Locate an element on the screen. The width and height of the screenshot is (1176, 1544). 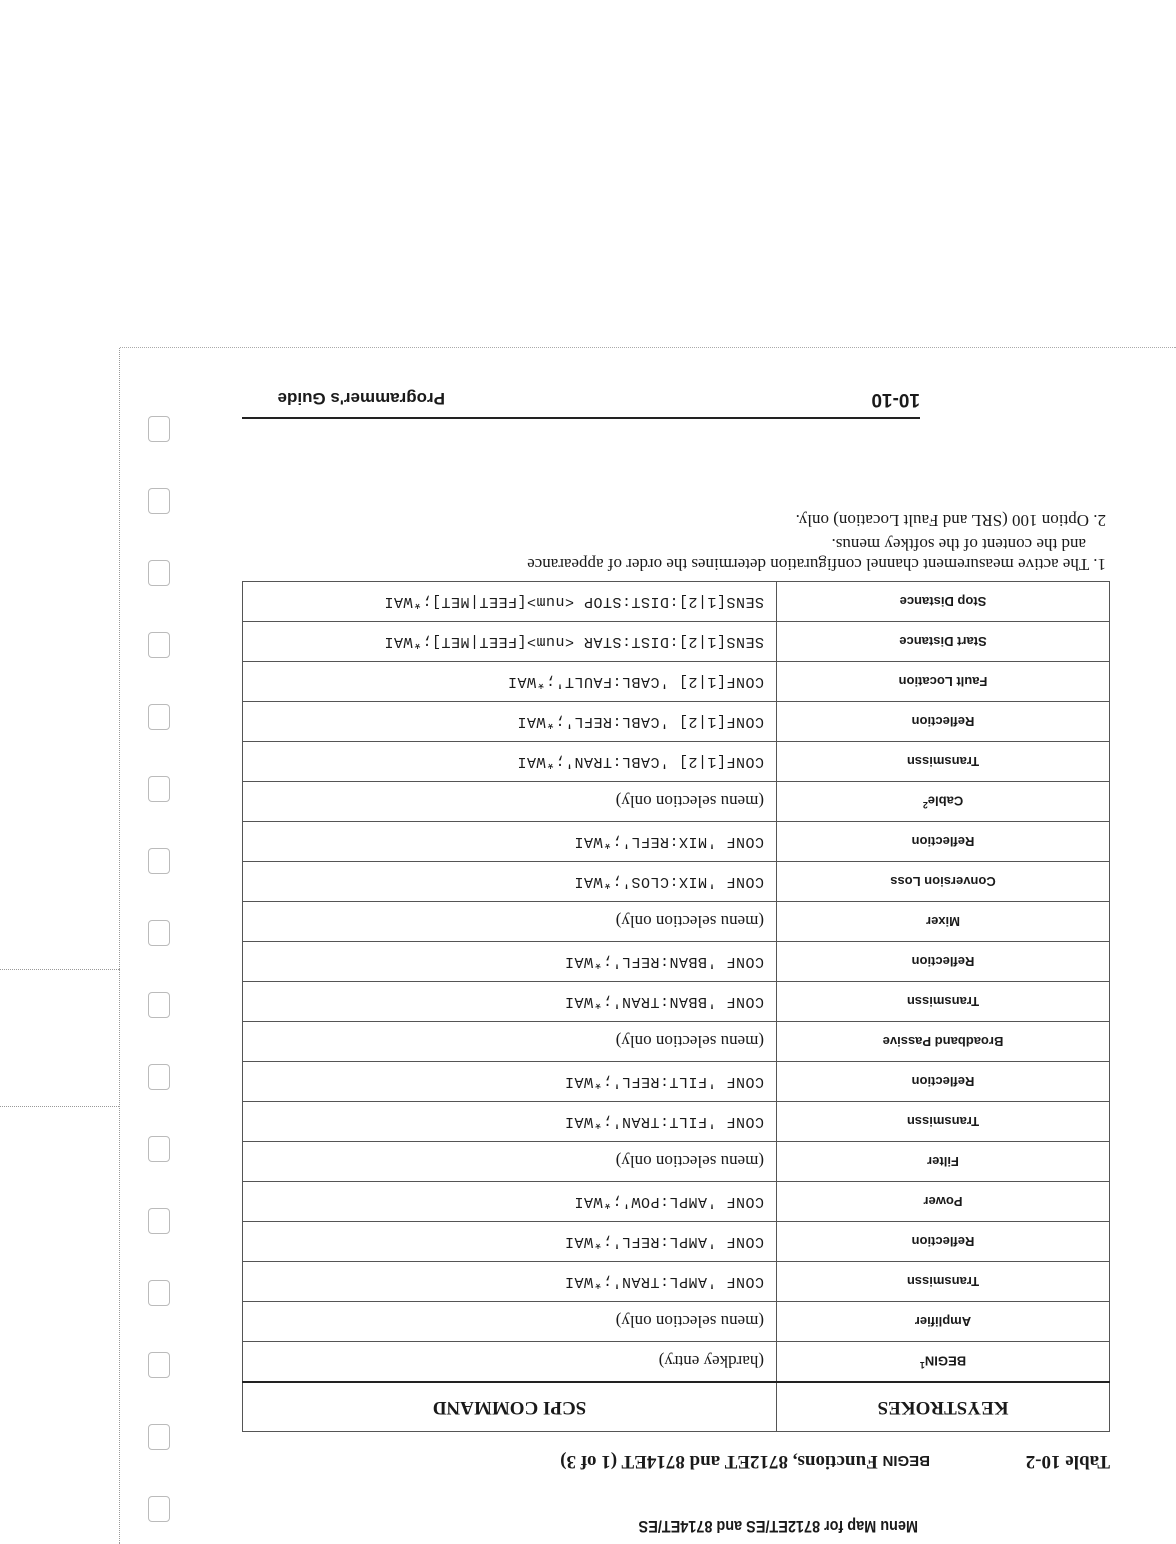
table-title-prefix: BEGIN is located at coordinates (906, 1460).